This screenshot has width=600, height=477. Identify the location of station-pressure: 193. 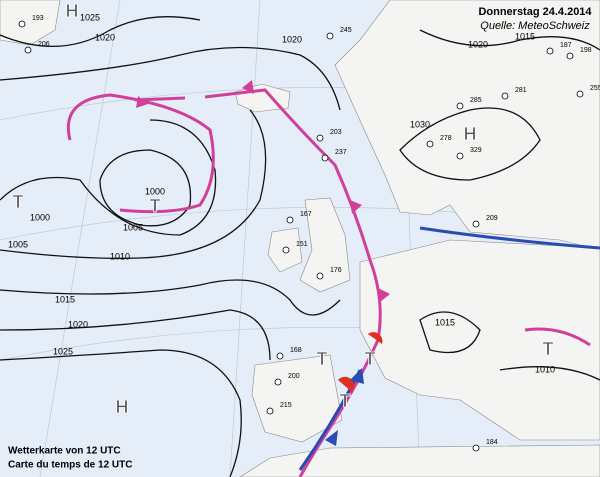
(38, 18).